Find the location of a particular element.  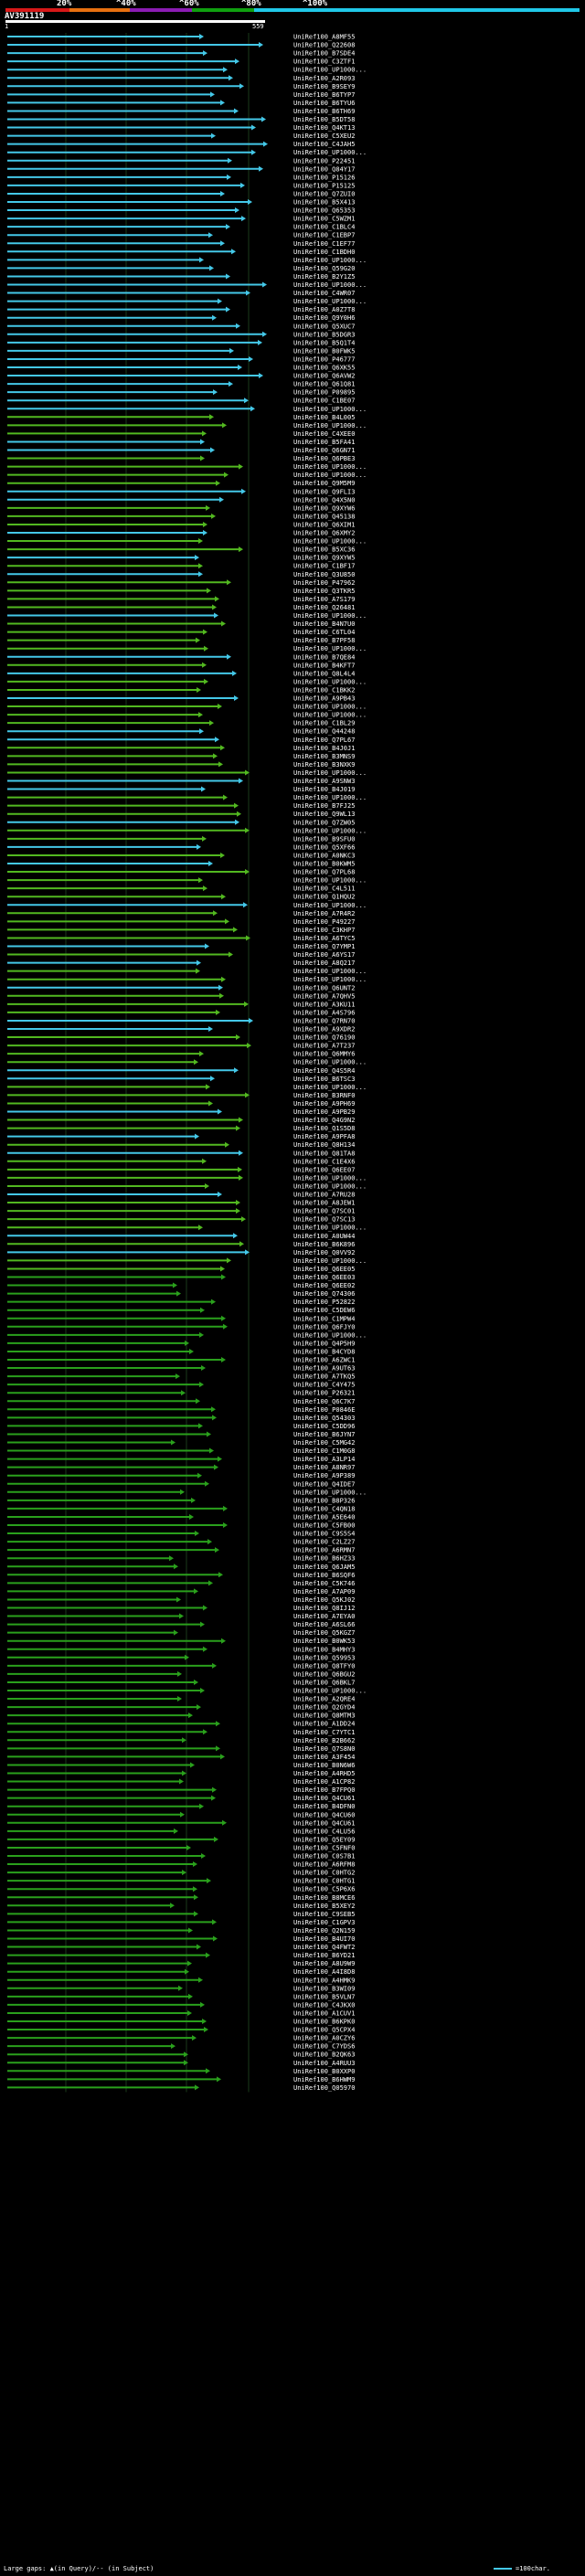

hit-row: UniRef100_B4KFT7 is located at coordinates (181, 665).